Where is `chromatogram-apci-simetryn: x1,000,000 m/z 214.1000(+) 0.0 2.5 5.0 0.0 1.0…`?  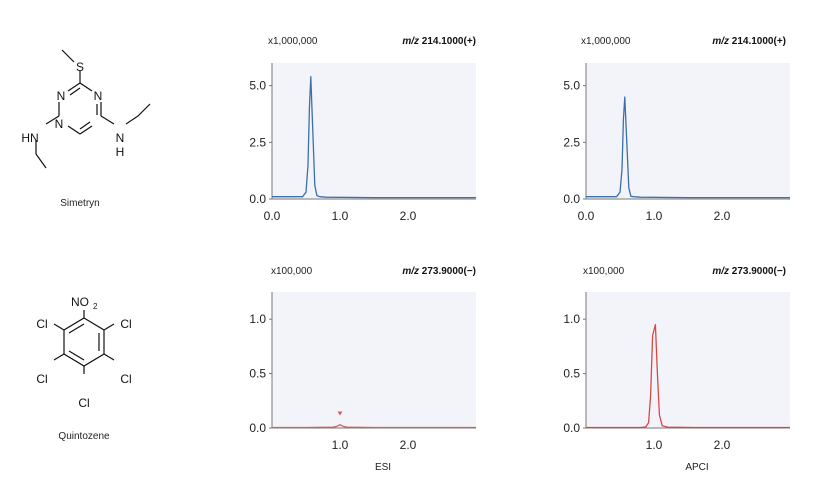
chromatogram-apci-simetryn: x1,000,000 m/z 214.1000(+) 0.0 2.5 5.0 0.0 1.0… is located at coordinates (676, 129).